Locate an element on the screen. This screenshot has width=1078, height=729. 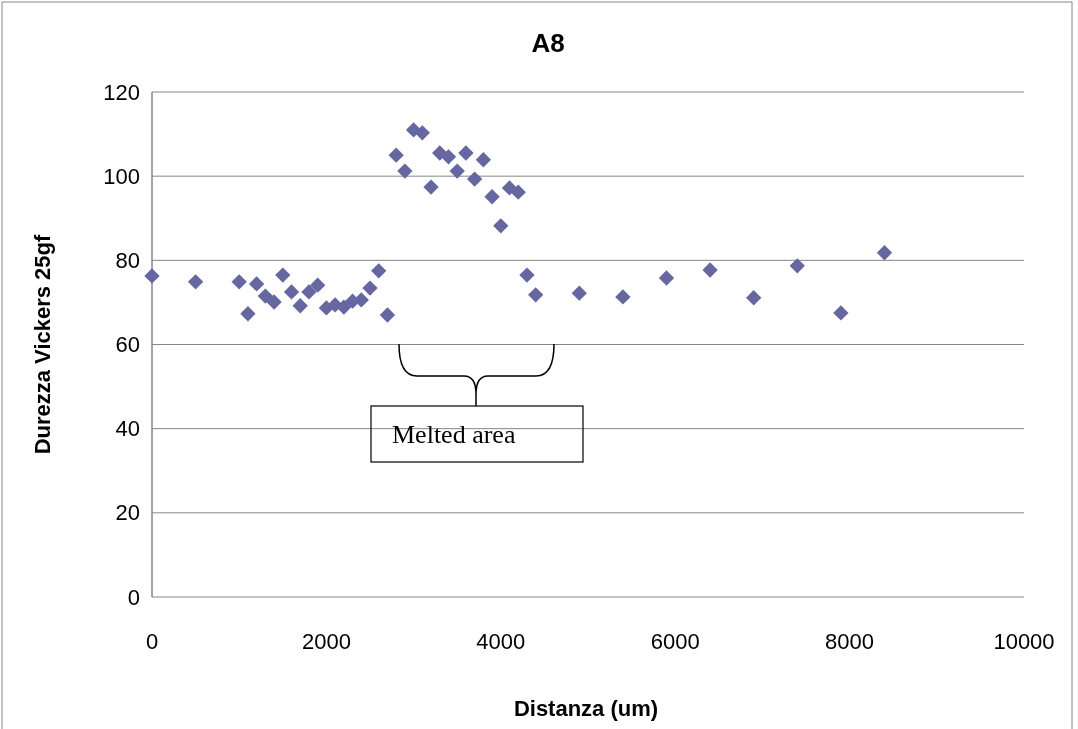
x-tick-label: 2000 is located at coordinates (326, 641).